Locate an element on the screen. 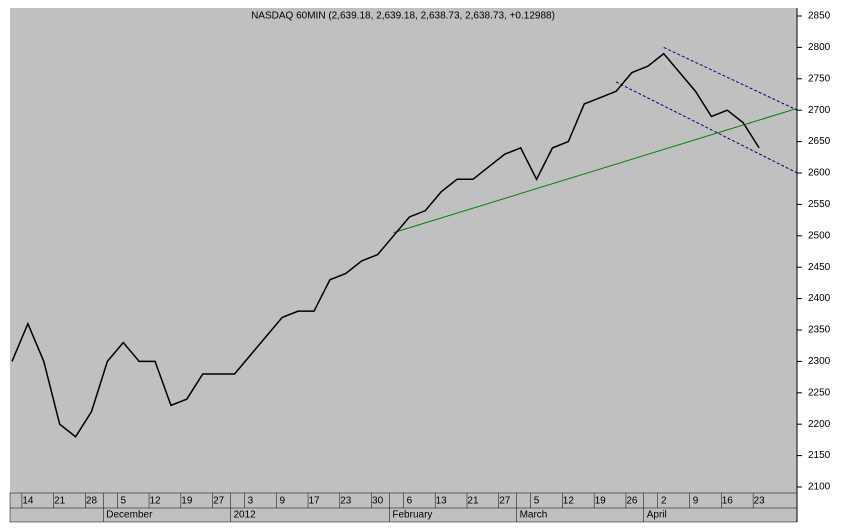  y-tick-label: 2550 is located at coordinates (819, 204).